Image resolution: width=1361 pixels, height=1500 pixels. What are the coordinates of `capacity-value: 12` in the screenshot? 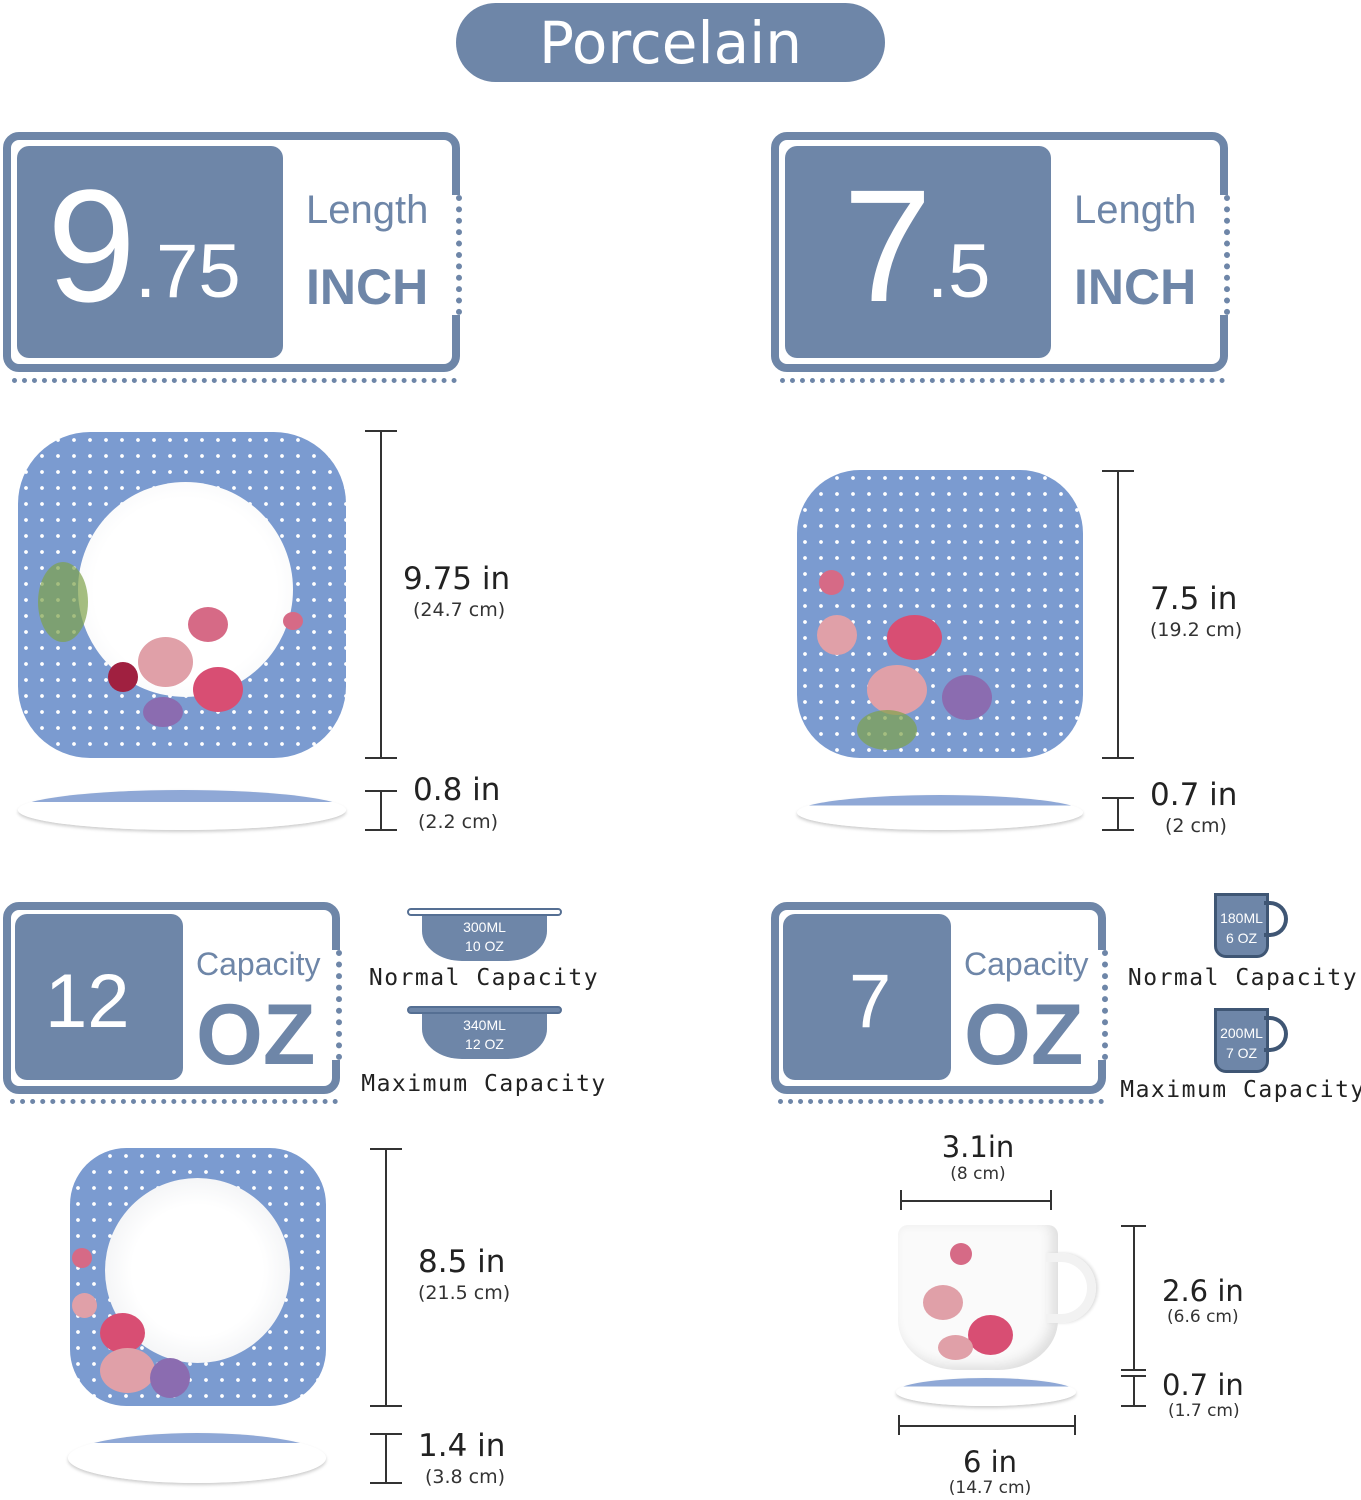 It's located at (87, 1001).